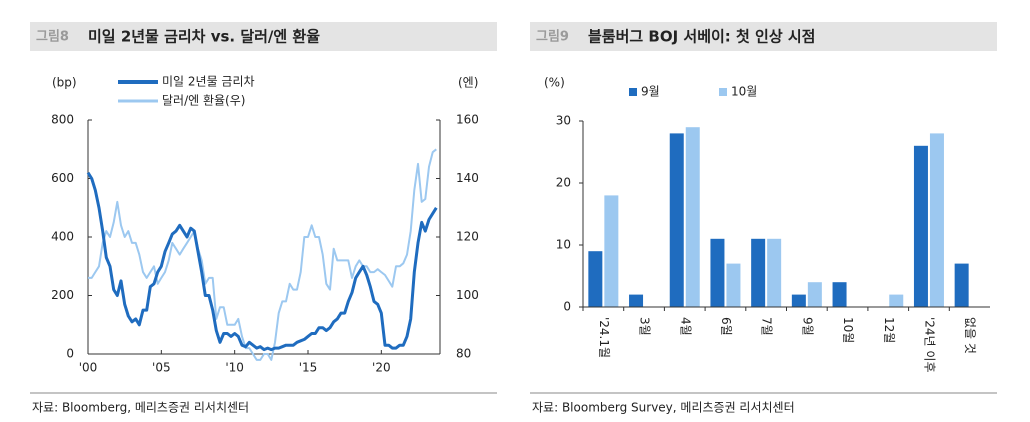  Describe the element at coordinates (848, 330) in the screenshot. I see `x-tick-label: 10월` at that location.